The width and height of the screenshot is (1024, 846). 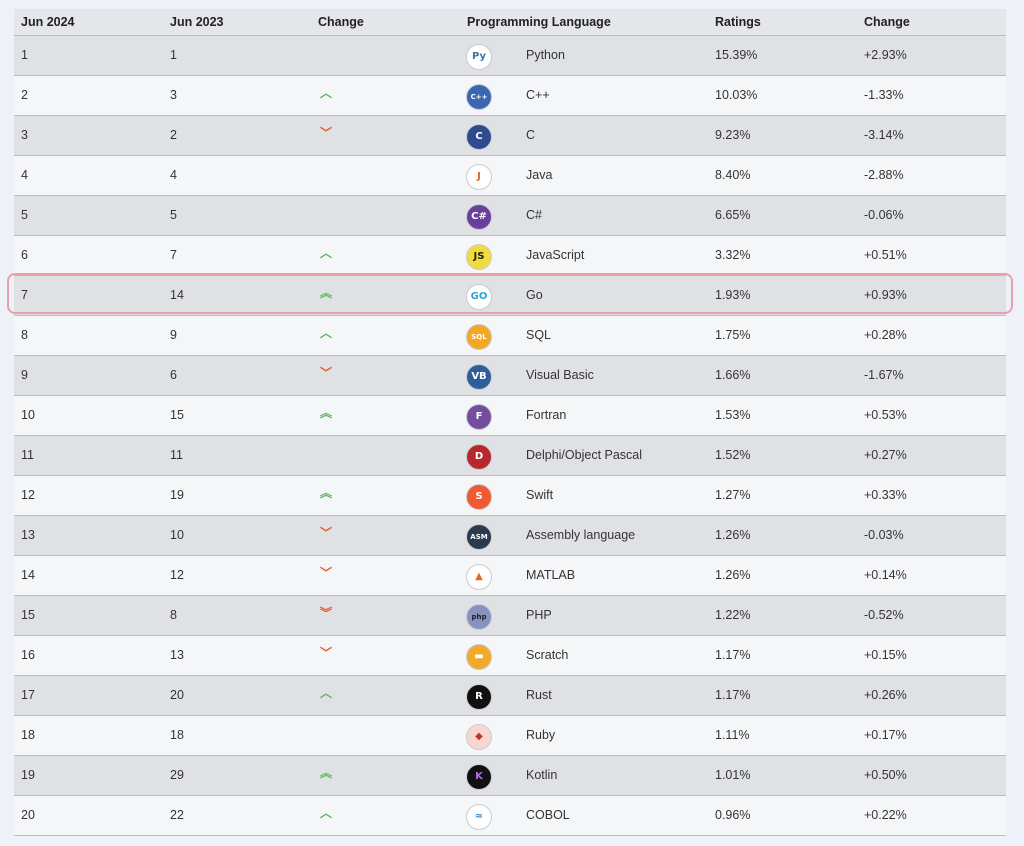 I want to click on kotlin-icon: K, so click(x=479, y=776).